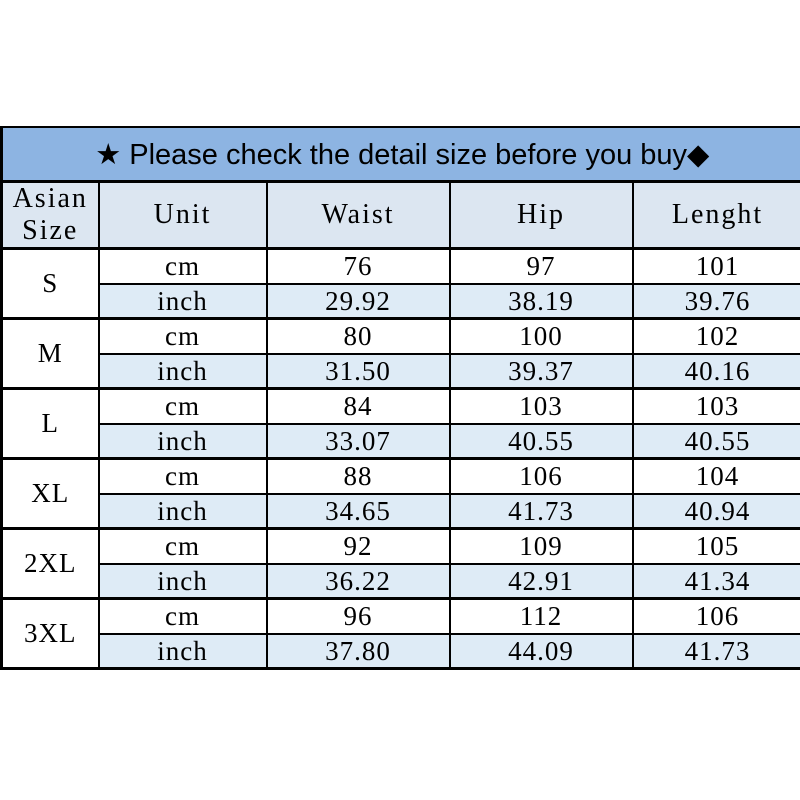  Describe the element at coordinates (358, 511) in the screenshot. I see `waist-value: 34.65` at that location.